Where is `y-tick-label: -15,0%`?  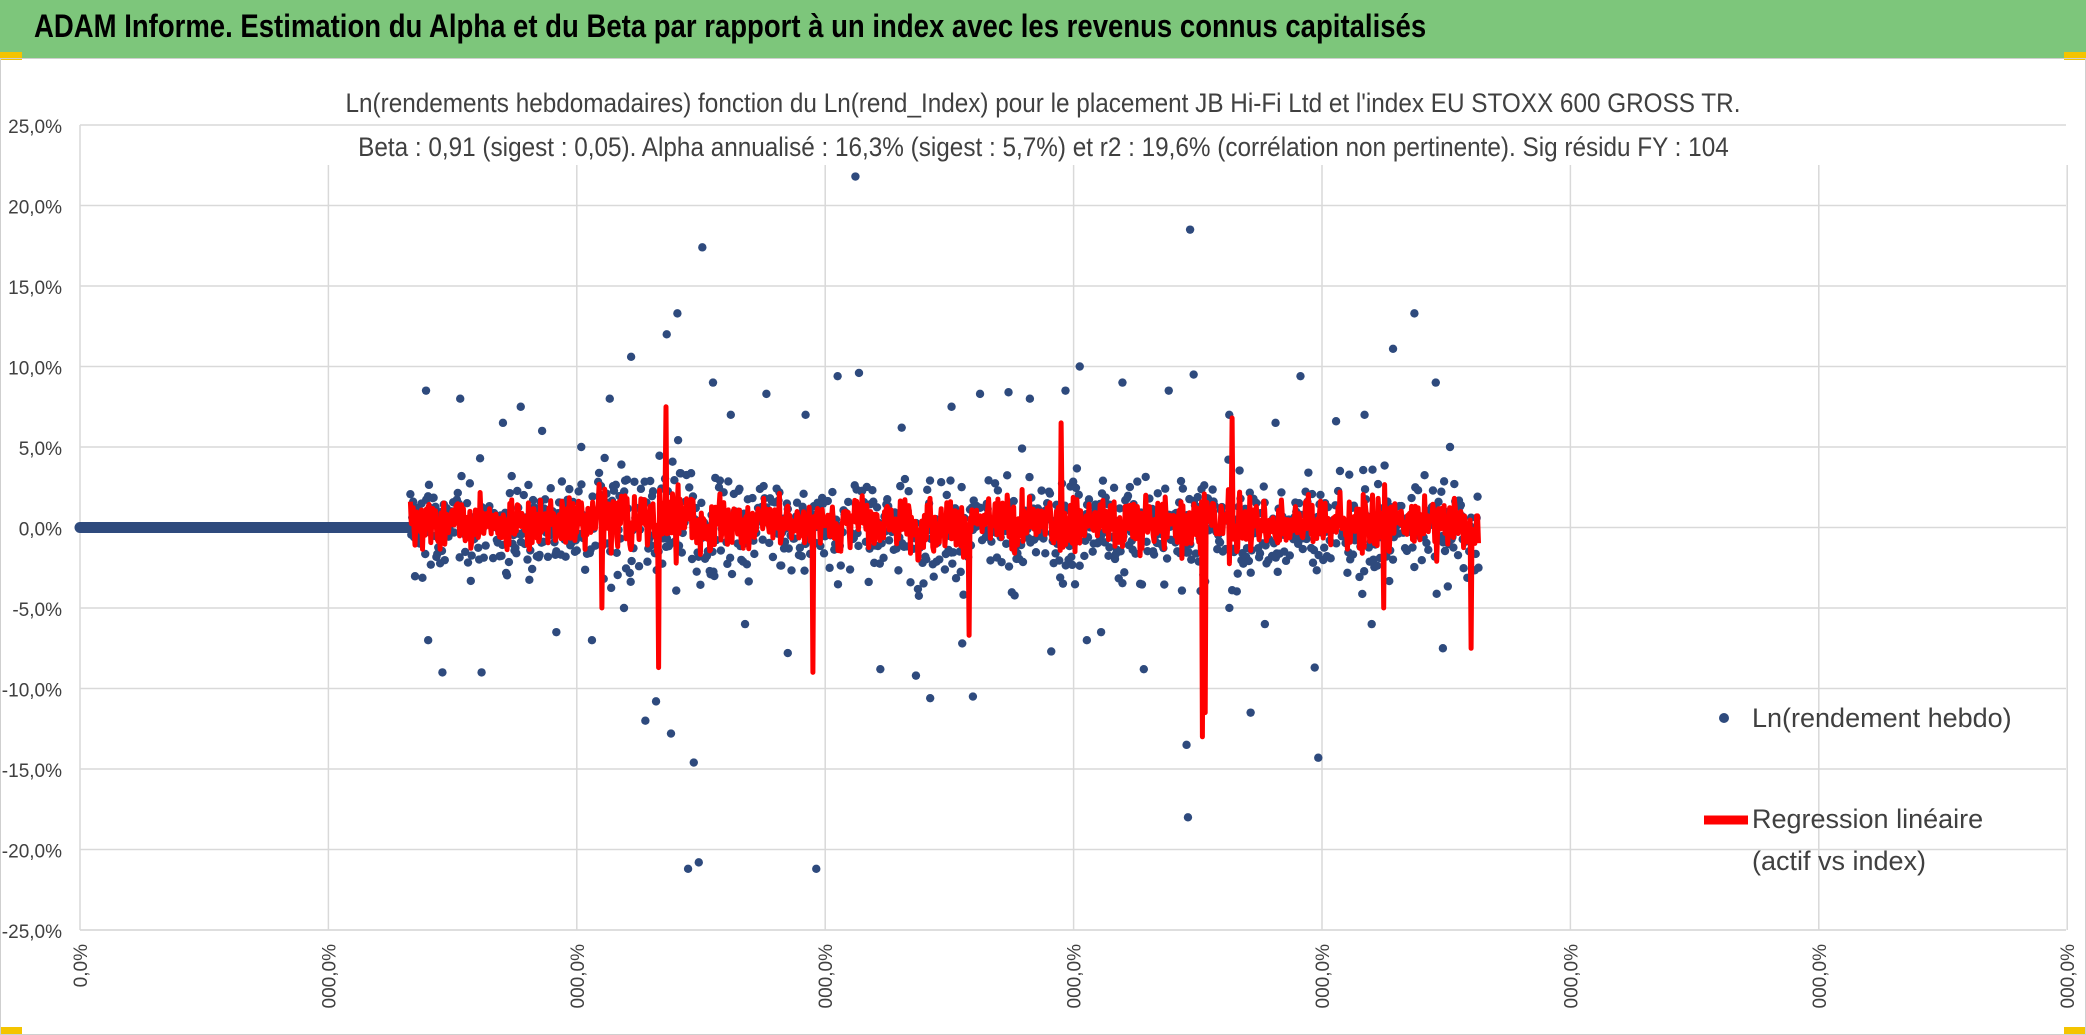 y-tick-label: -15,0% is located at coordinates (32, 771).